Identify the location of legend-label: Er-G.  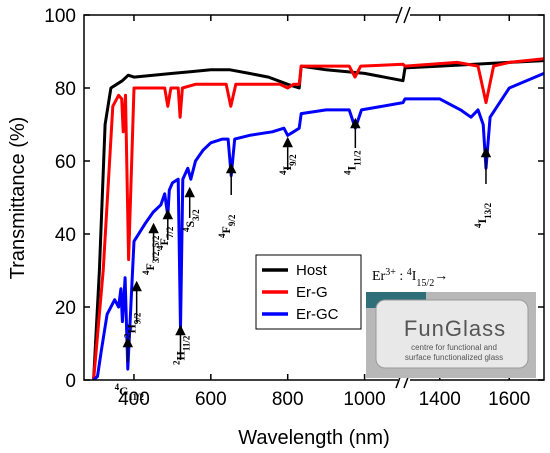
(312, 292).